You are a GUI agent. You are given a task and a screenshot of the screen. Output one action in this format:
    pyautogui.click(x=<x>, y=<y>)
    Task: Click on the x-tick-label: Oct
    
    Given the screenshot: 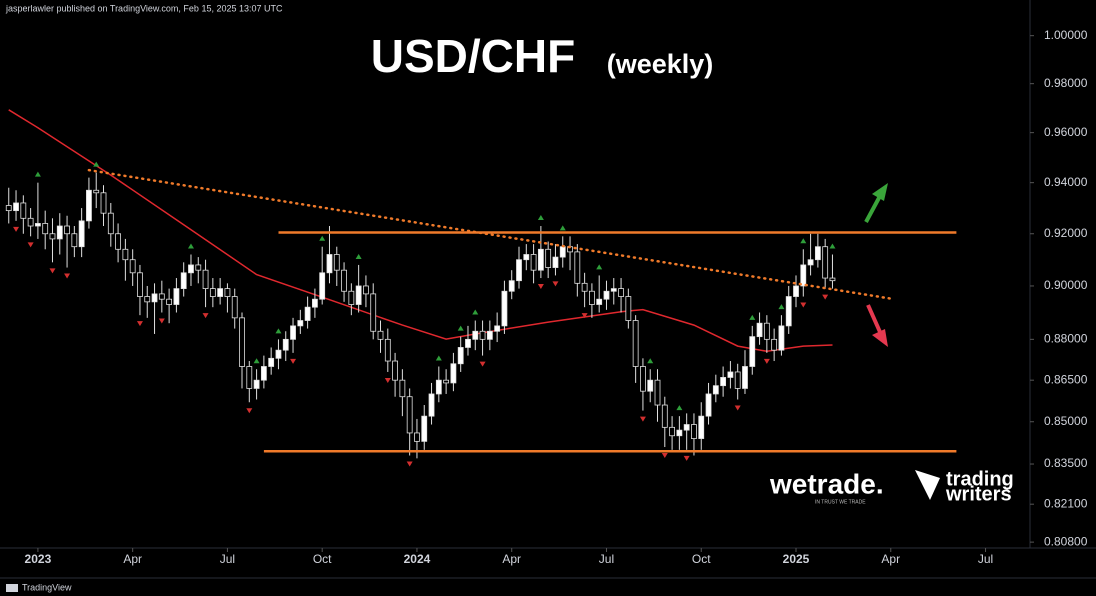 What is the action you would take?
    pyautogui.click(x=701, y=559)
    